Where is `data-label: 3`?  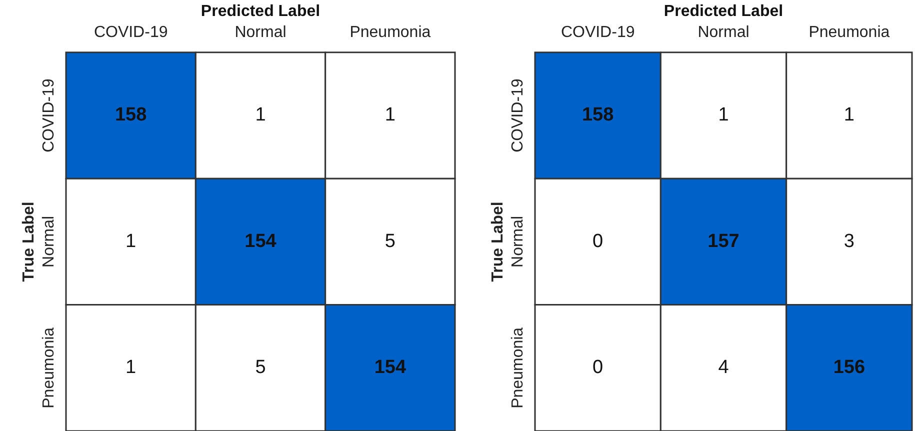
data-label: 3 is located at coordinates (849, 241).